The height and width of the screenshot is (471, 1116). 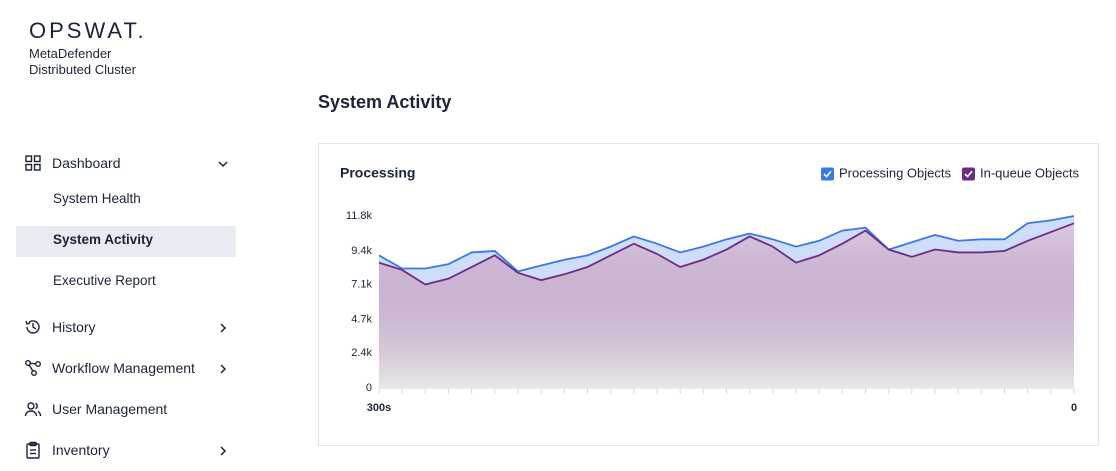 What do you see at coordinates (104, 280) in the screenshot?
I see `nav-subitem: Executive Report` at bounding box center [104, 280].